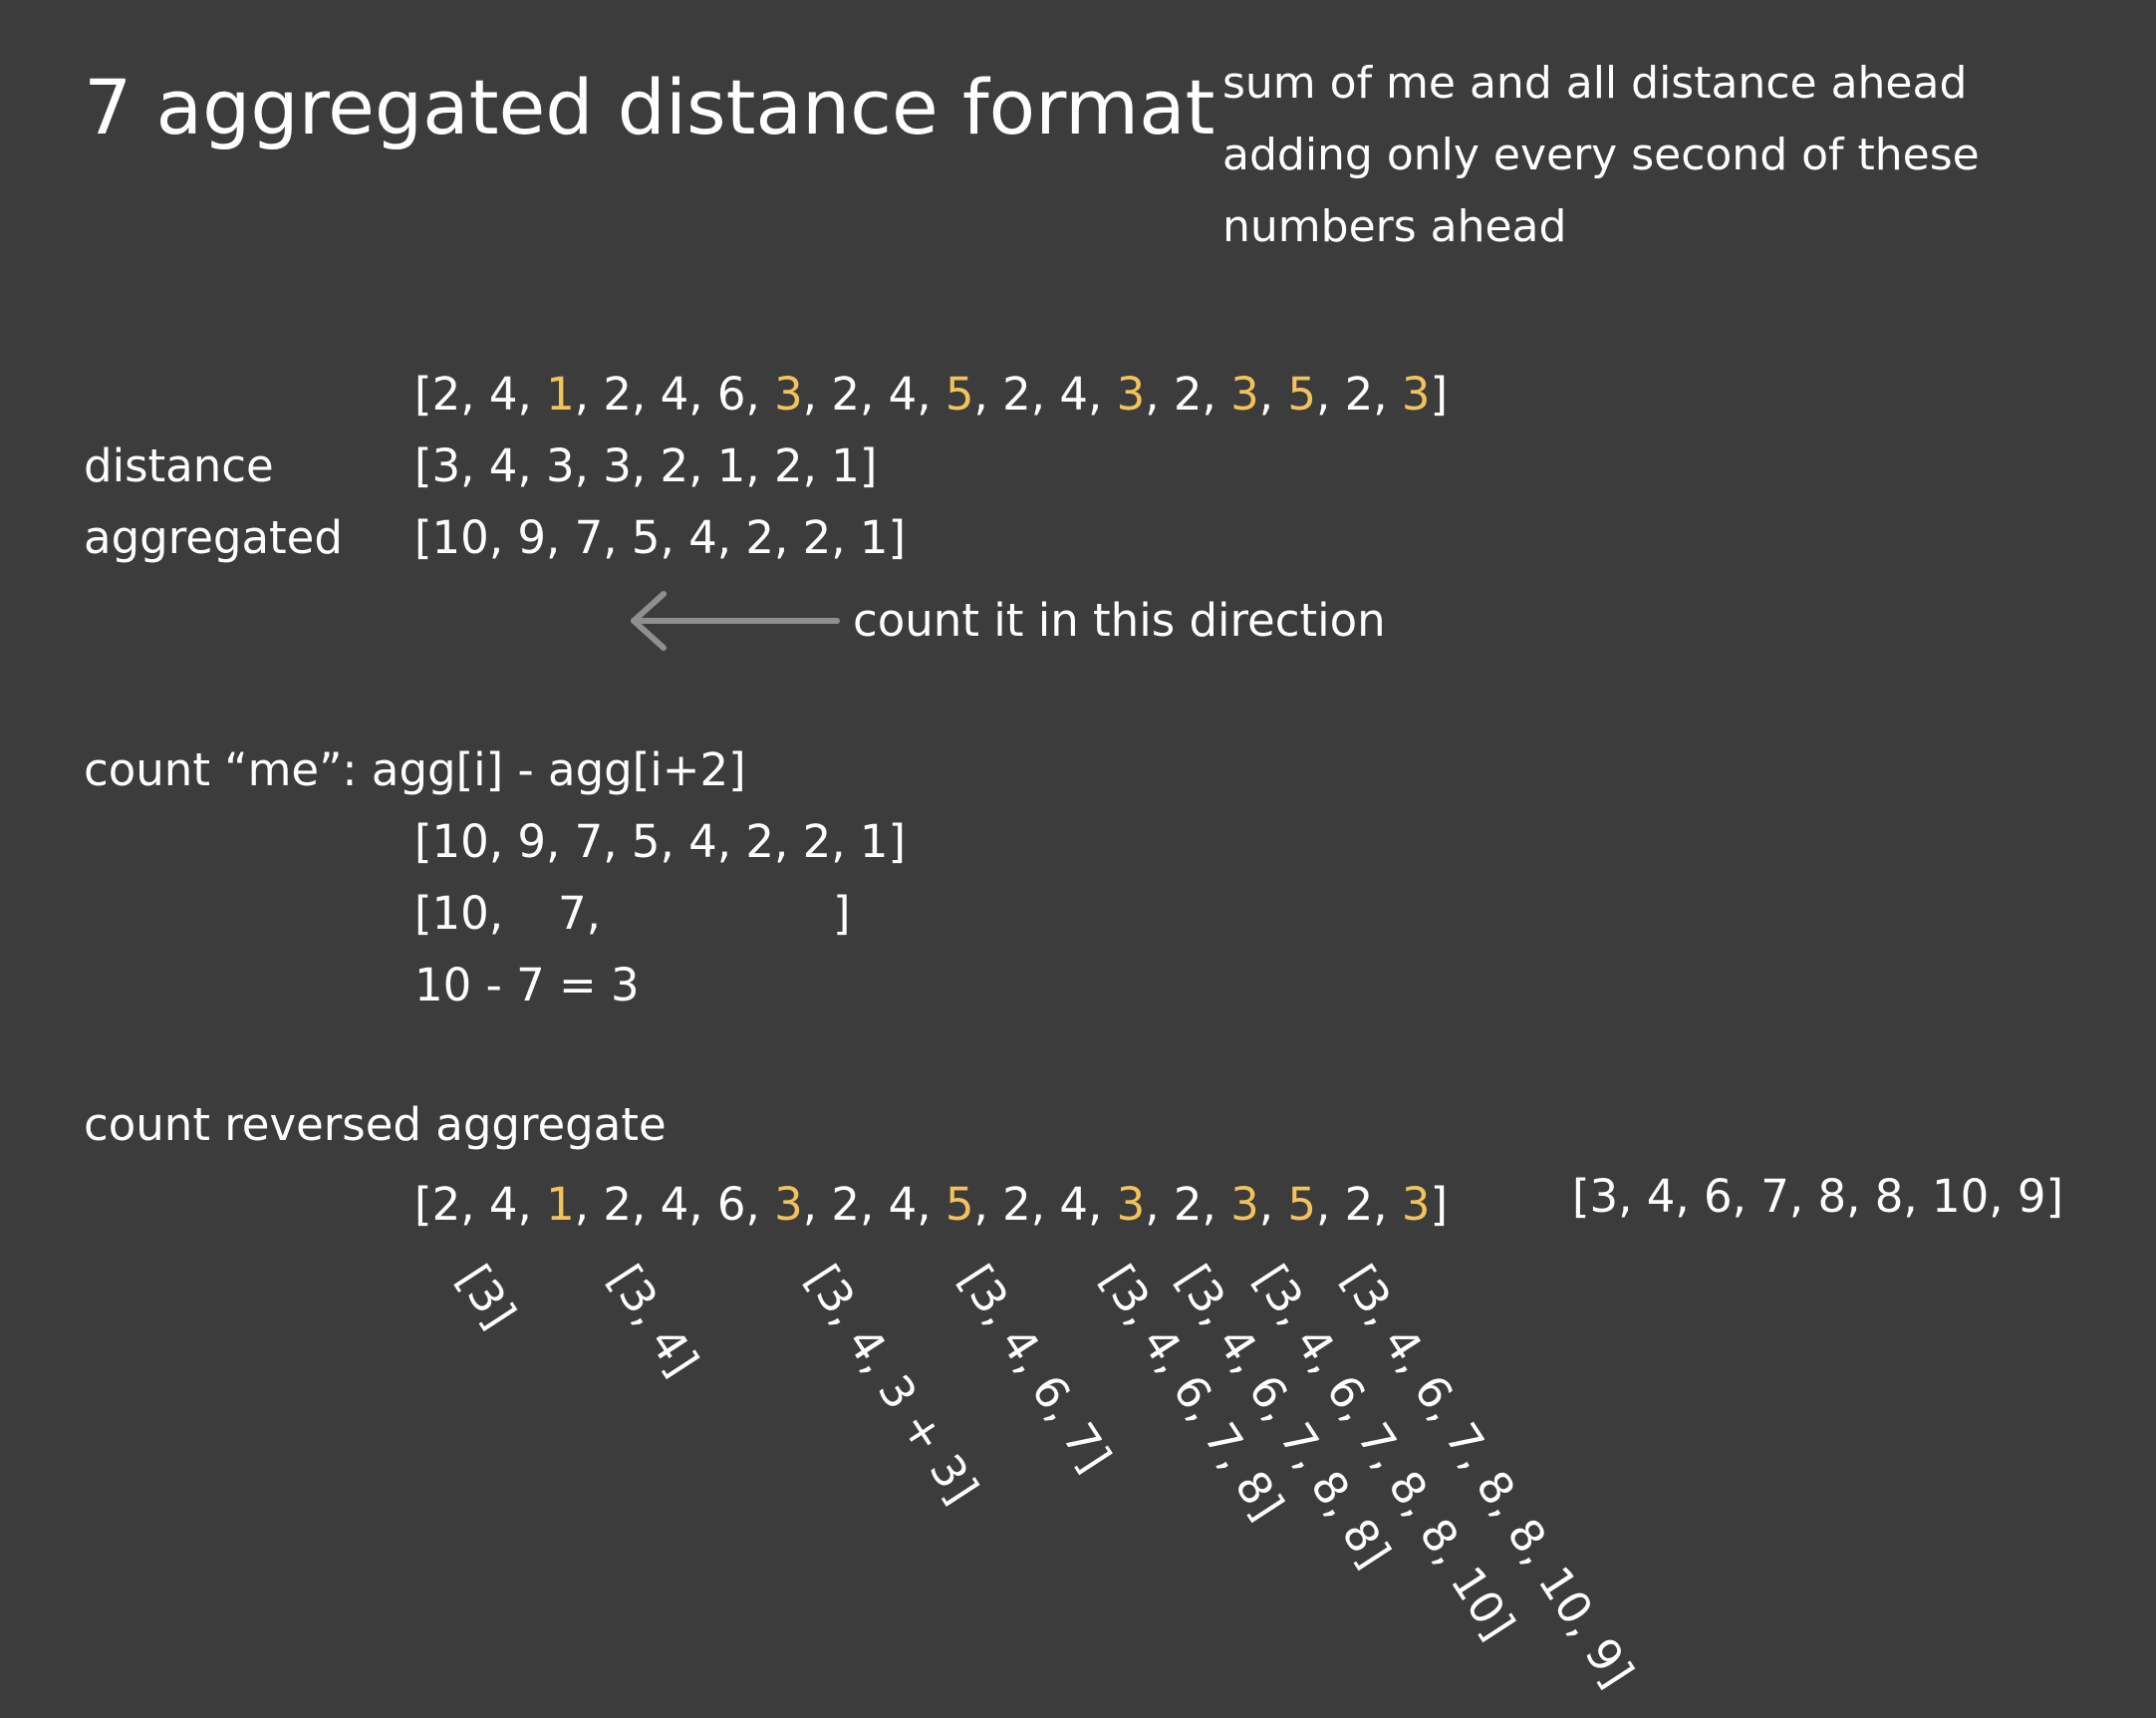  What do you see at coordinates (415, 769) in the screenshot?
I see `count-me-heading: count “me”: agg[i] - agg[i+2]` at bounding box center [415, 769].